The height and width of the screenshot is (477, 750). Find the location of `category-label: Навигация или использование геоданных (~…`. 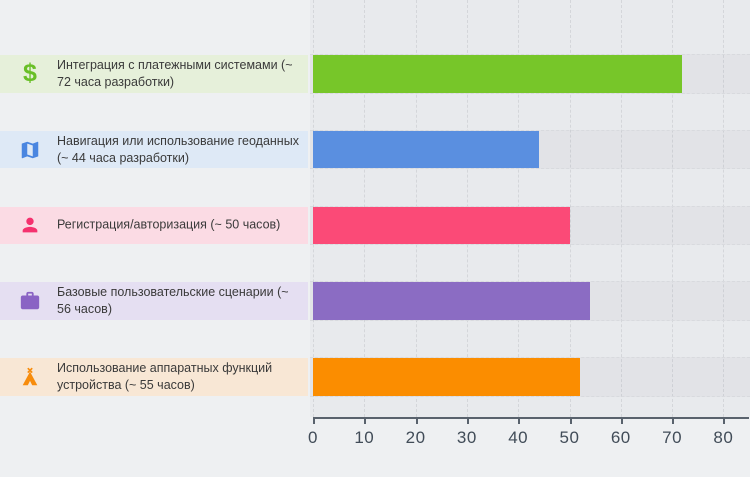

category-label: Навигация или использование геоданных (~… is located at coordinates (178, 149).